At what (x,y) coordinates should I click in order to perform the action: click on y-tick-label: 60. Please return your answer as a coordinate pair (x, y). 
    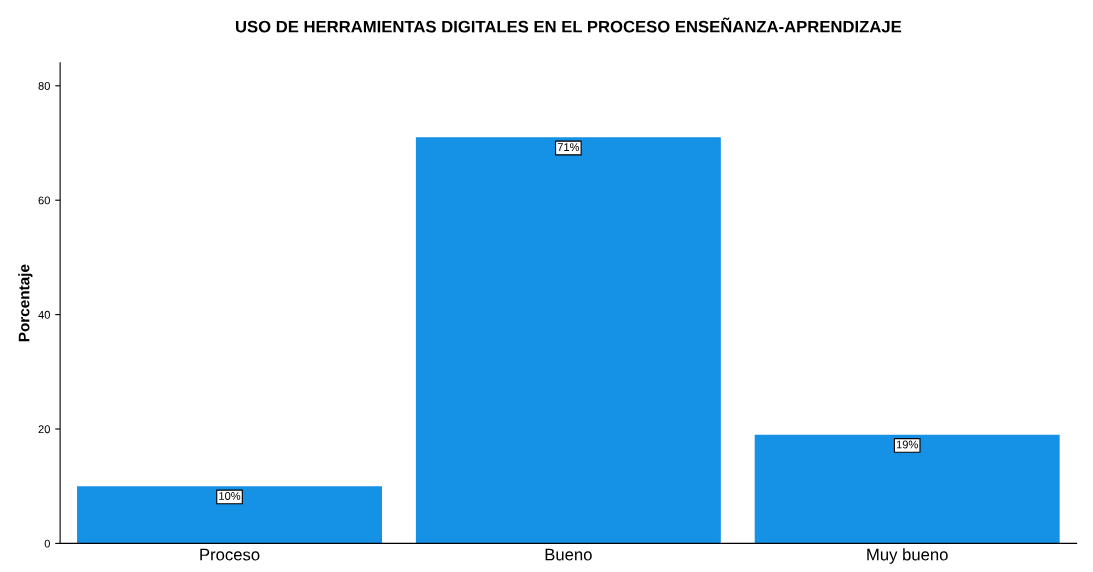
    Looking at the image, I should click on (44, 200).